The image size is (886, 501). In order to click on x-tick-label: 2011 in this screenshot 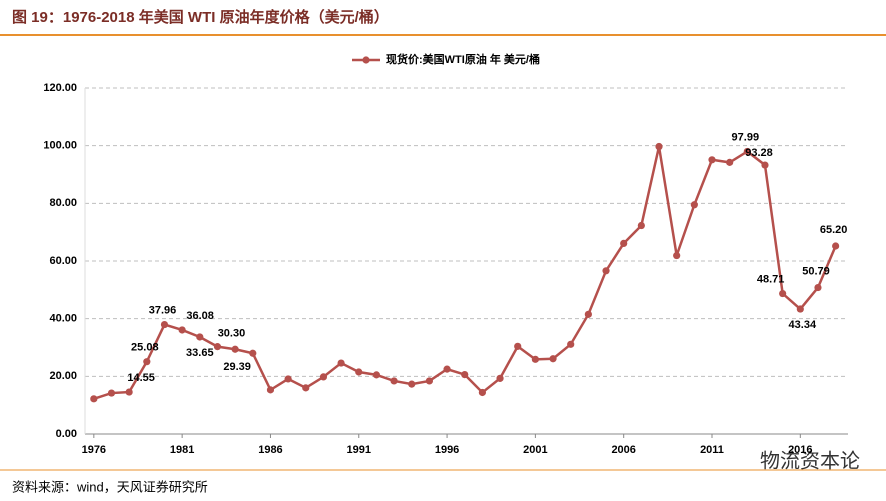, I will do `click(712, 450)`.